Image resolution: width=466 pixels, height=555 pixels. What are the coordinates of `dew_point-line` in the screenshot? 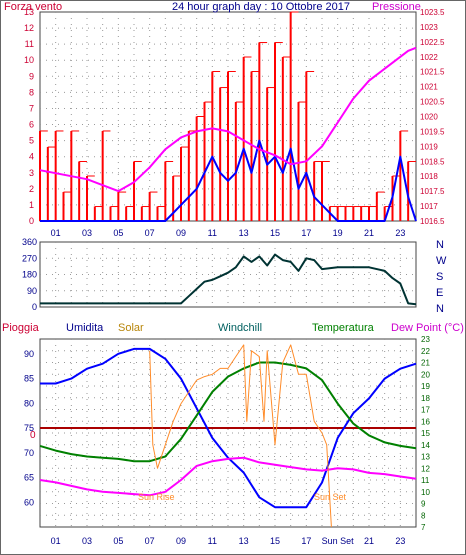 It's located at (228, 476).